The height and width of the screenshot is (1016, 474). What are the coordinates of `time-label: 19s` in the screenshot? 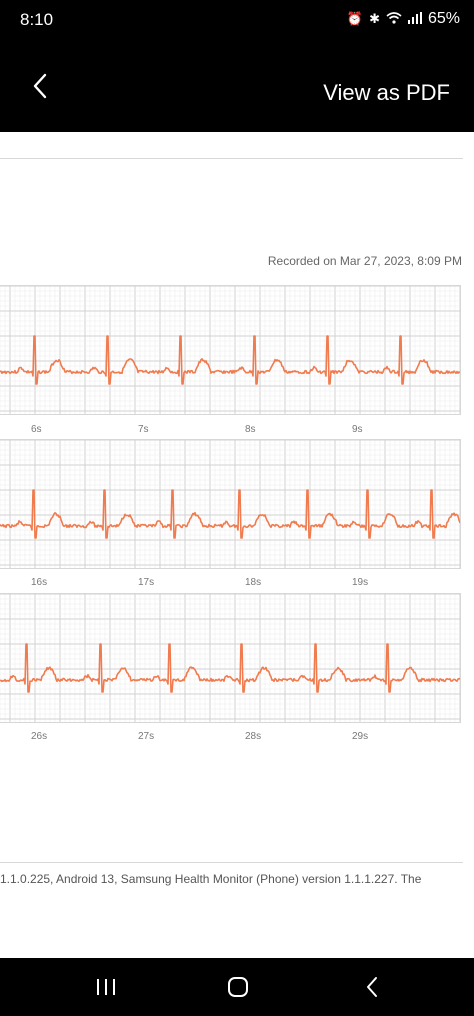 It's located at (360, 582).